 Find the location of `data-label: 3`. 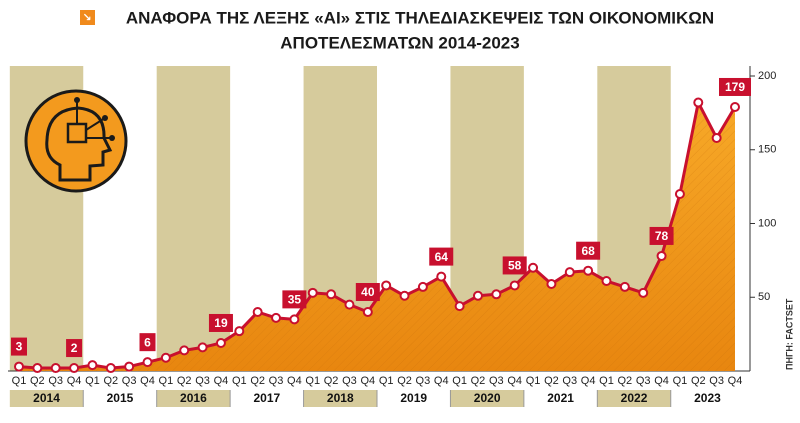

data-label: 3 is located at coordinates (19, 347).